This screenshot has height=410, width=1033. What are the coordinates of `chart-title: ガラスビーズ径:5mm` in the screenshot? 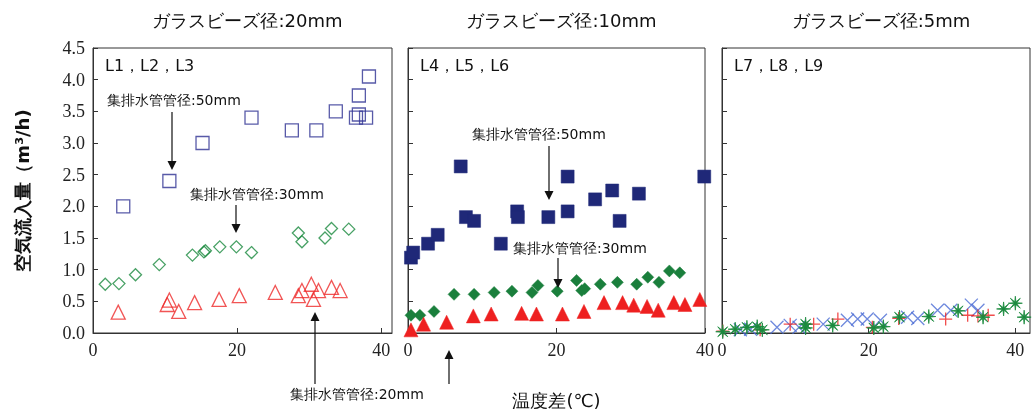 It's located at (881, 20).